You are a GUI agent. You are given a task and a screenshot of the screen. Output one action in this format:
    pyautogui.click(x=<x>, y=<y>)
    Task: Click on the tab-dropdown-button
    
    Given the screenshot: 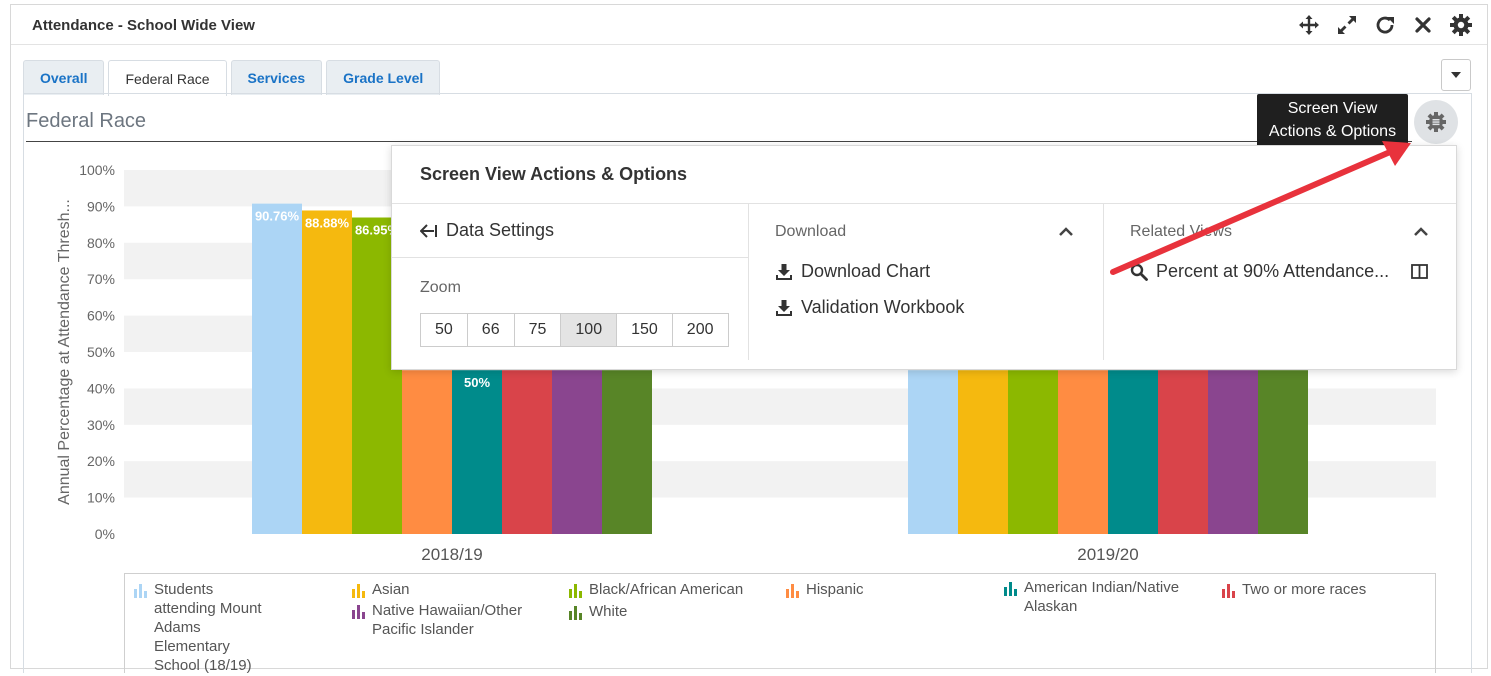 What is the action you would take?
    pyautogui.click(x=1456, y=75)
    